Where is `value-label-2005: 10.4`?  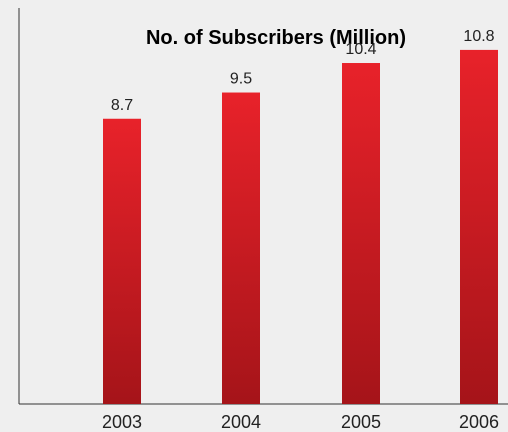
value-label-2005: 10.4 is located at coordinates (360, 49).